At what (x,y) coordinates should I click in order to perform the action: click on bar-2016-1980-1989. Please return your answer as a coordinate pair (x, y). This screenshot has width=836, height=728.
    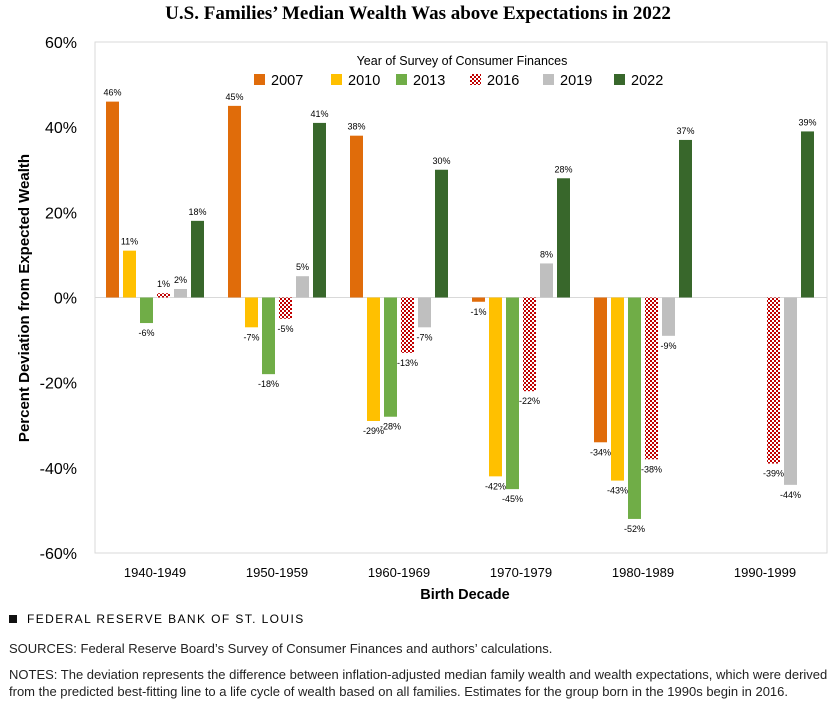
    Looking at the image, I should click on (651, 378).